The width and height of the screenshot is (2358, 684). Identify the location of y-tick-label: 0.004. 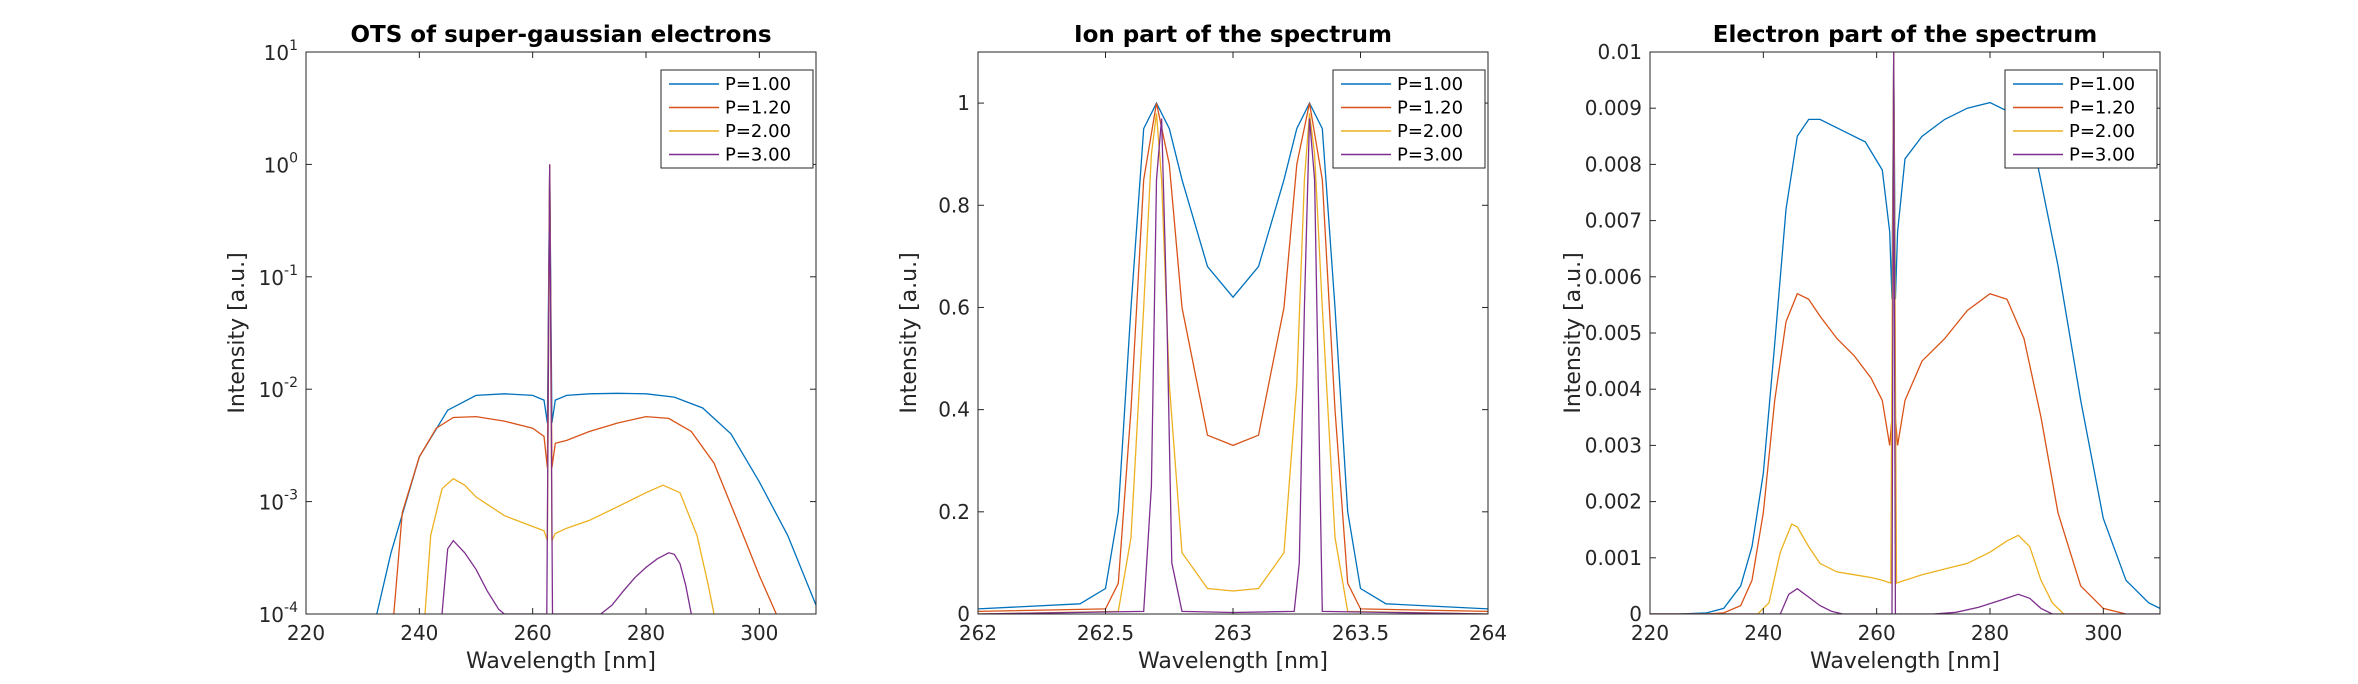
(1613, 389).